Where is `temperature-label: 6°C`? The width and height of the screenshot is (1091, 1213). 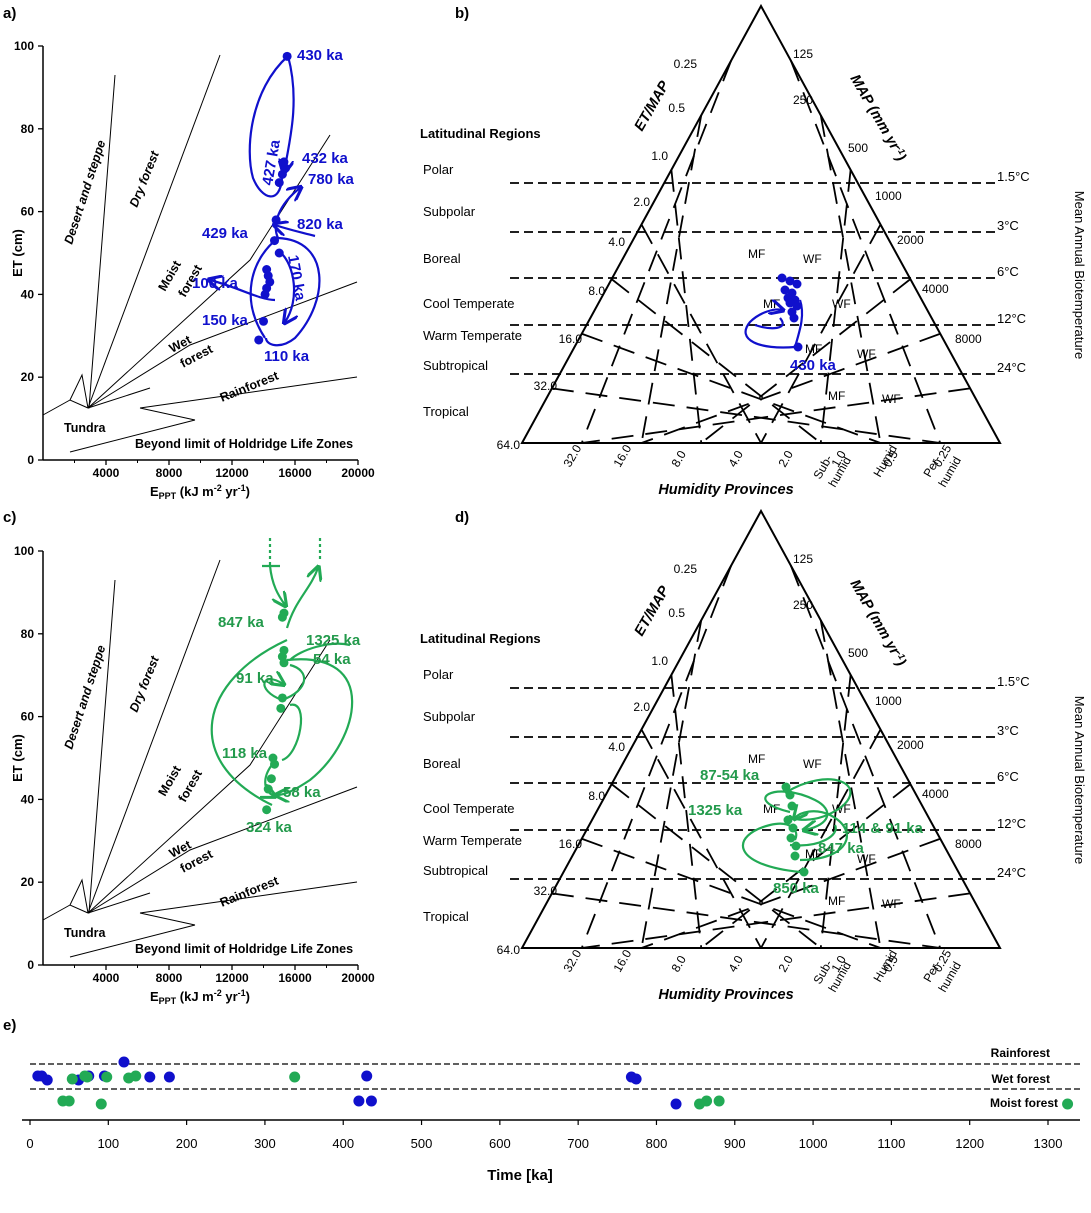
temperature-label: 6°C is located at coordinates (1008, 271).